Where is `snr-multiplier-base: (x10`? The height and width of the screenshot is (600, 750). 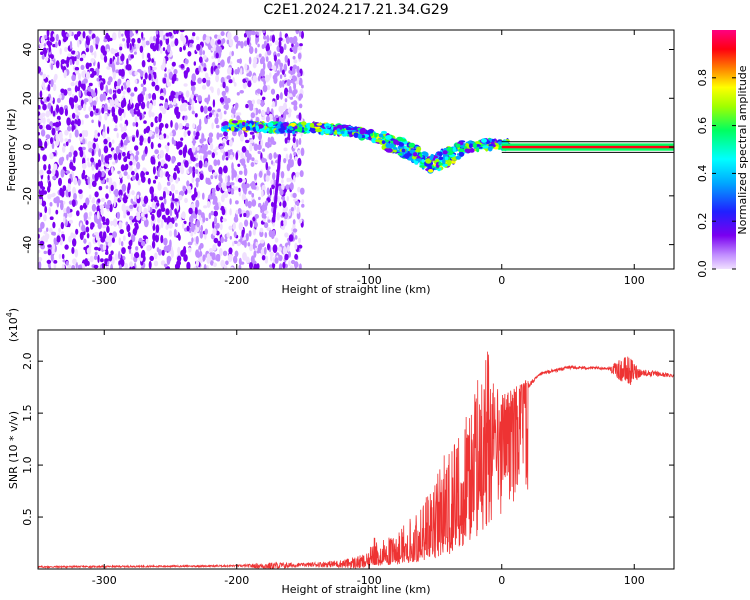
snr-multiplier-base: (x10 is located at coordinates (13, 329).